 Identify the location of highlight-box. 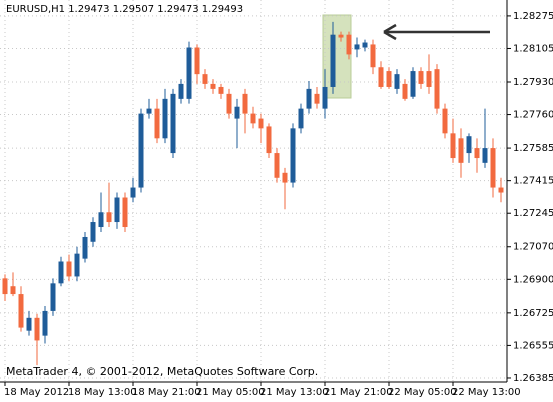
(337, 56).